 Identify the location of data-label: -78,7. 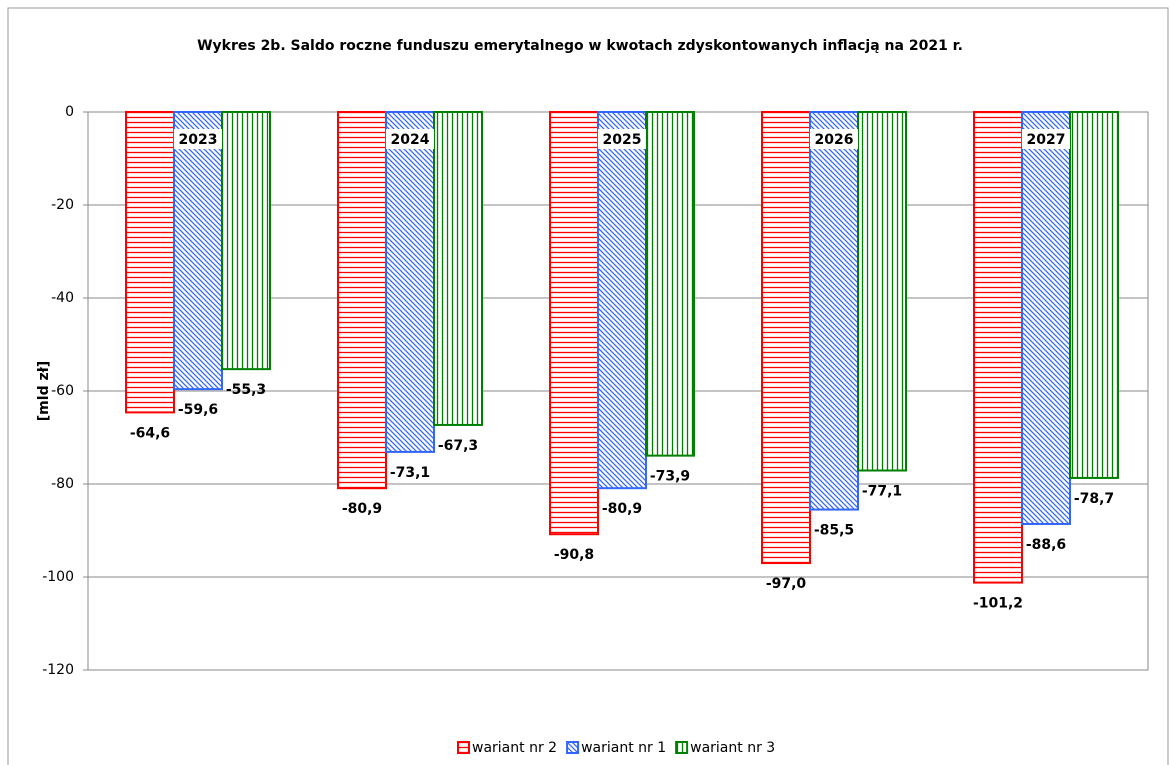
(1094, 499).